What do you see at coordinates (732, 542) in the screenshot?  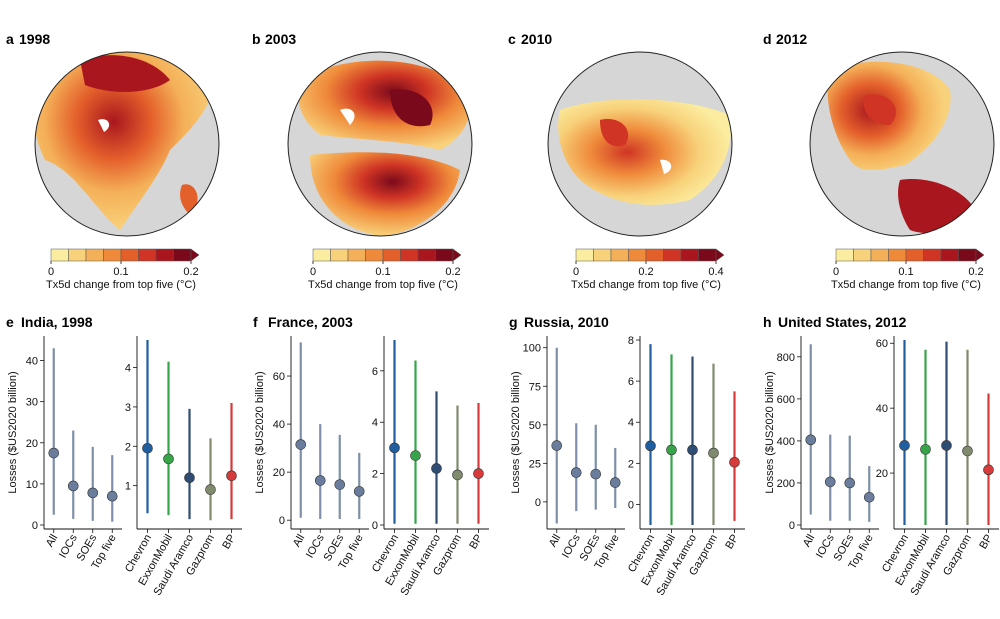 I see `x-tick-label: BP` at bounding box center [732, 542].